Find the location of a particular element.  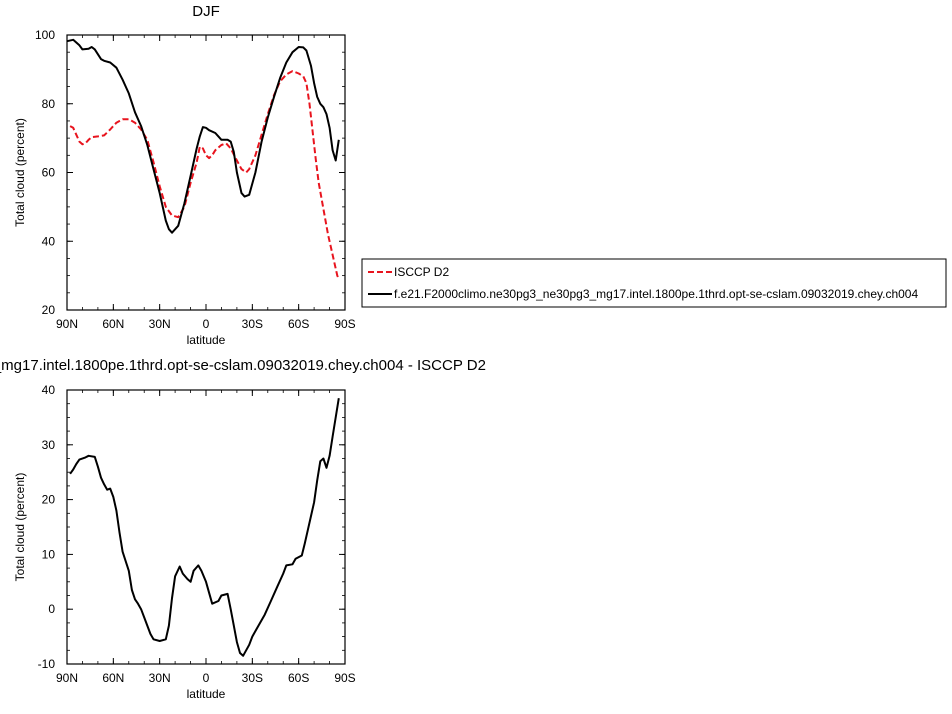

y-tick-label: 30 is located at coordinates (49, 445).